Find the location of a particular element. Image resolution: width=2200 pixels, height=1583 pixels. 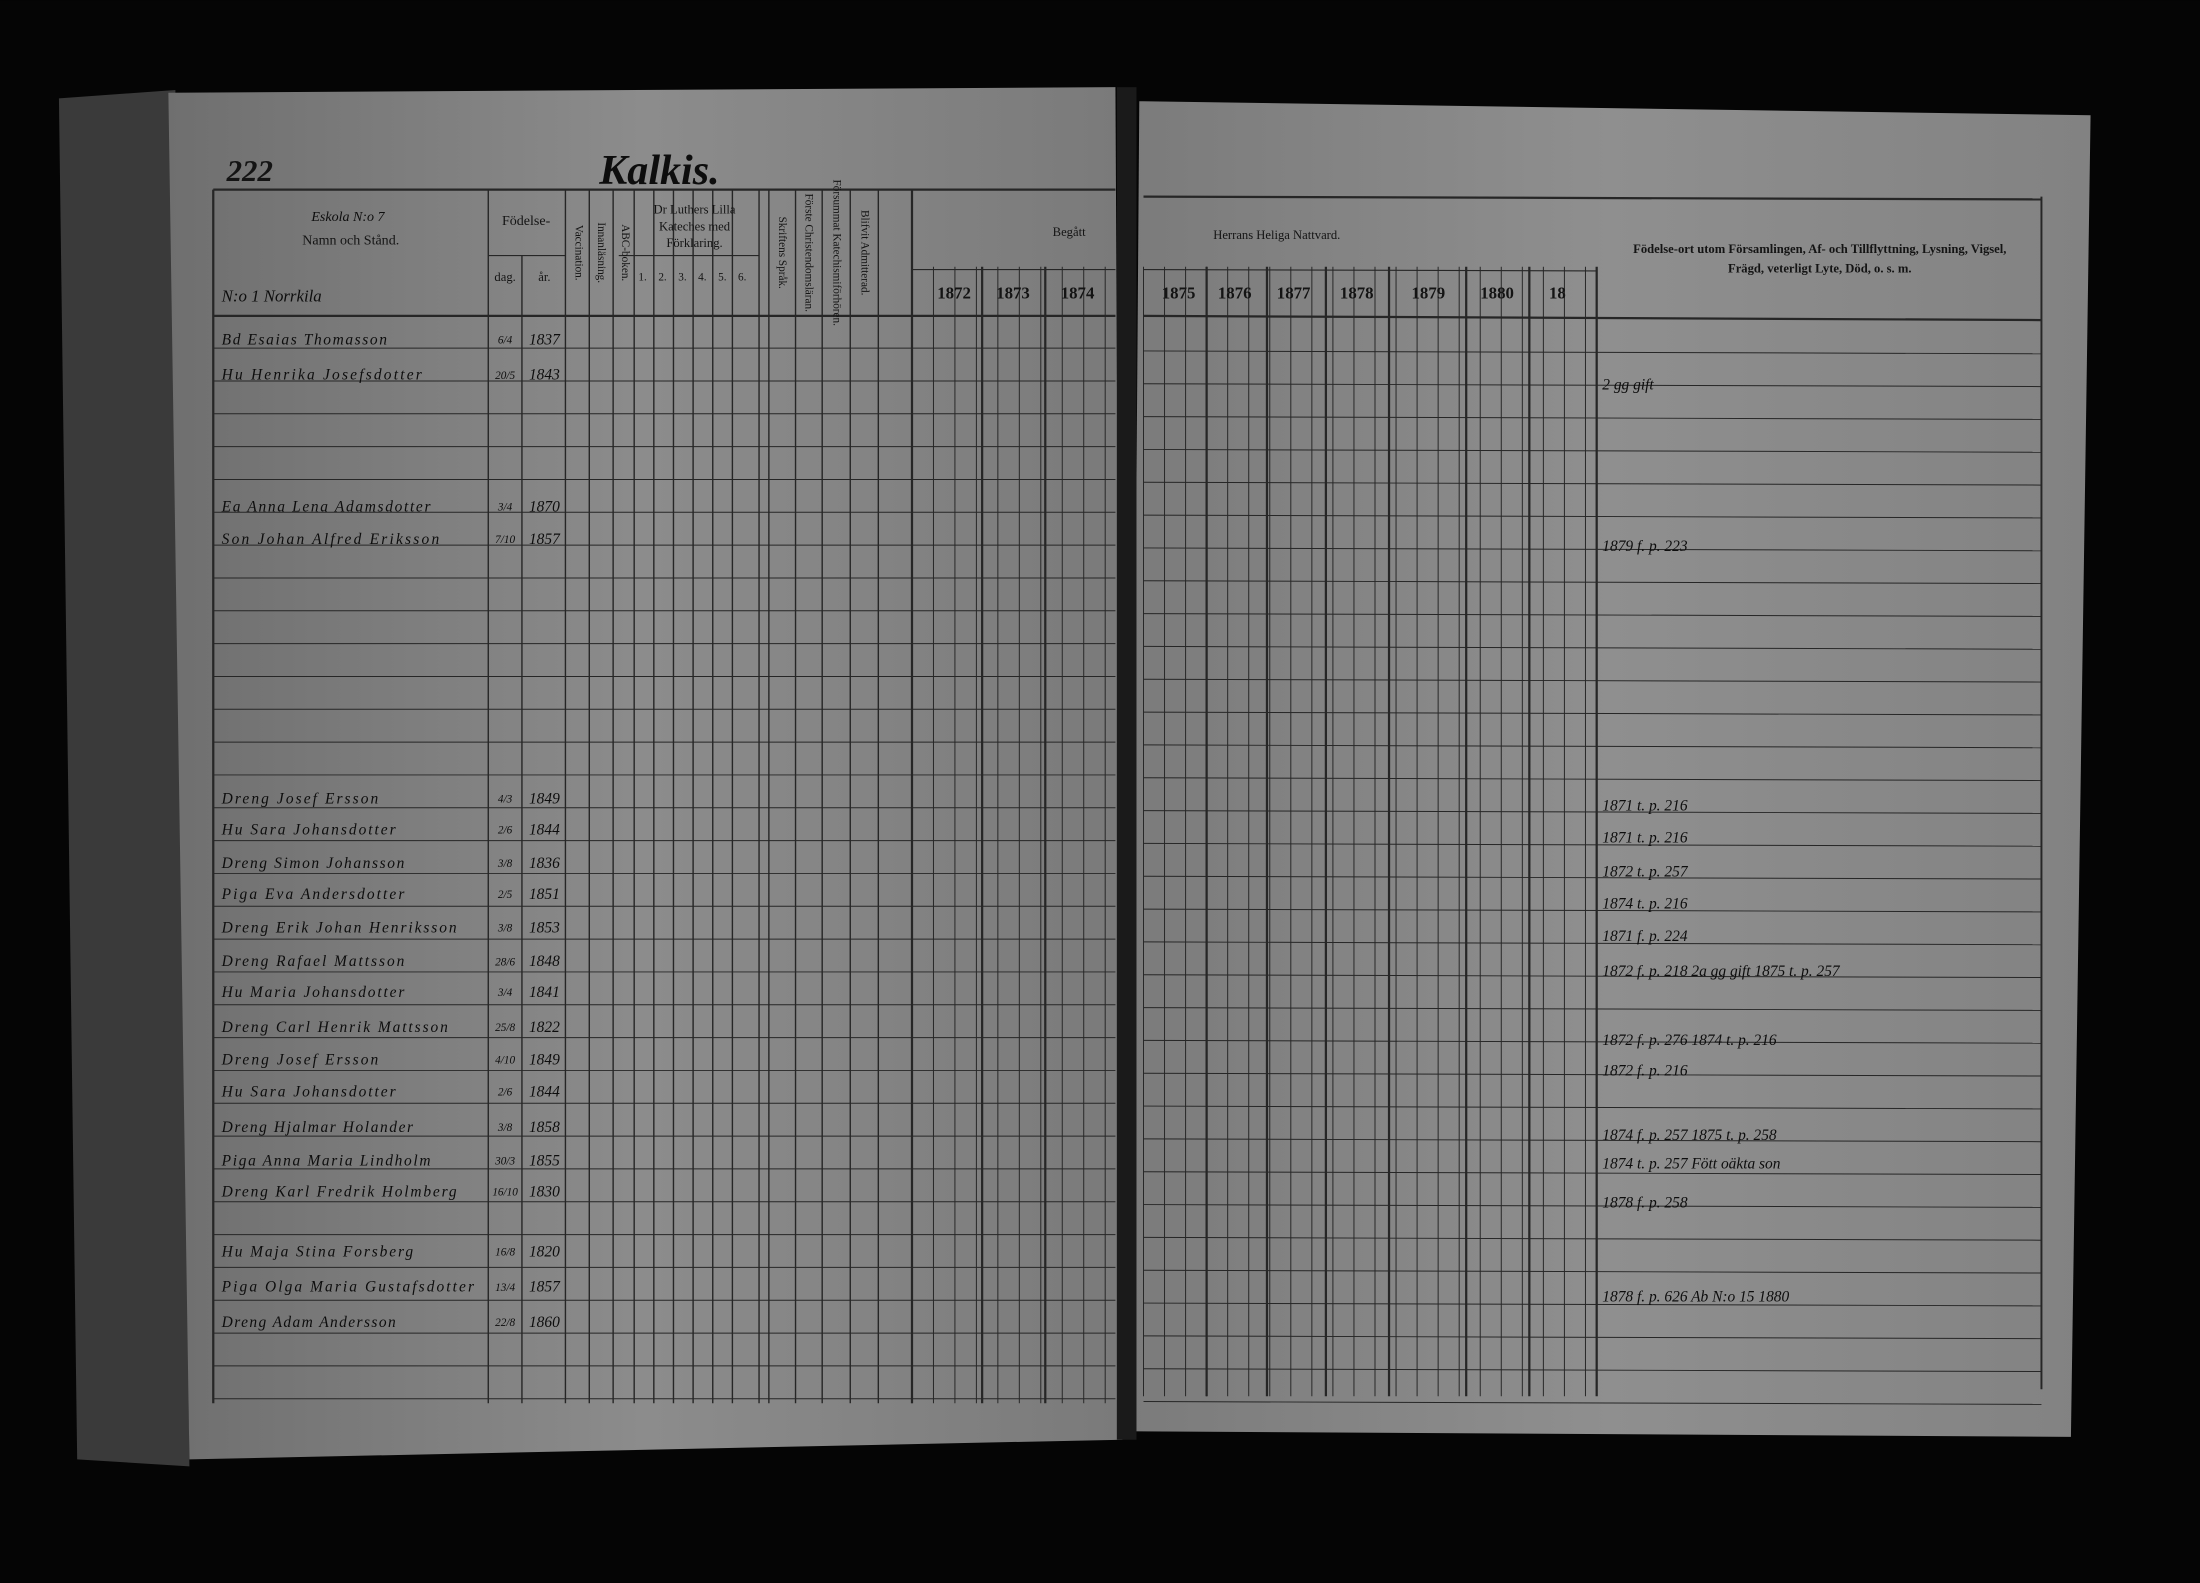

birth-year: 1837 is located at coordinates (545, 340).